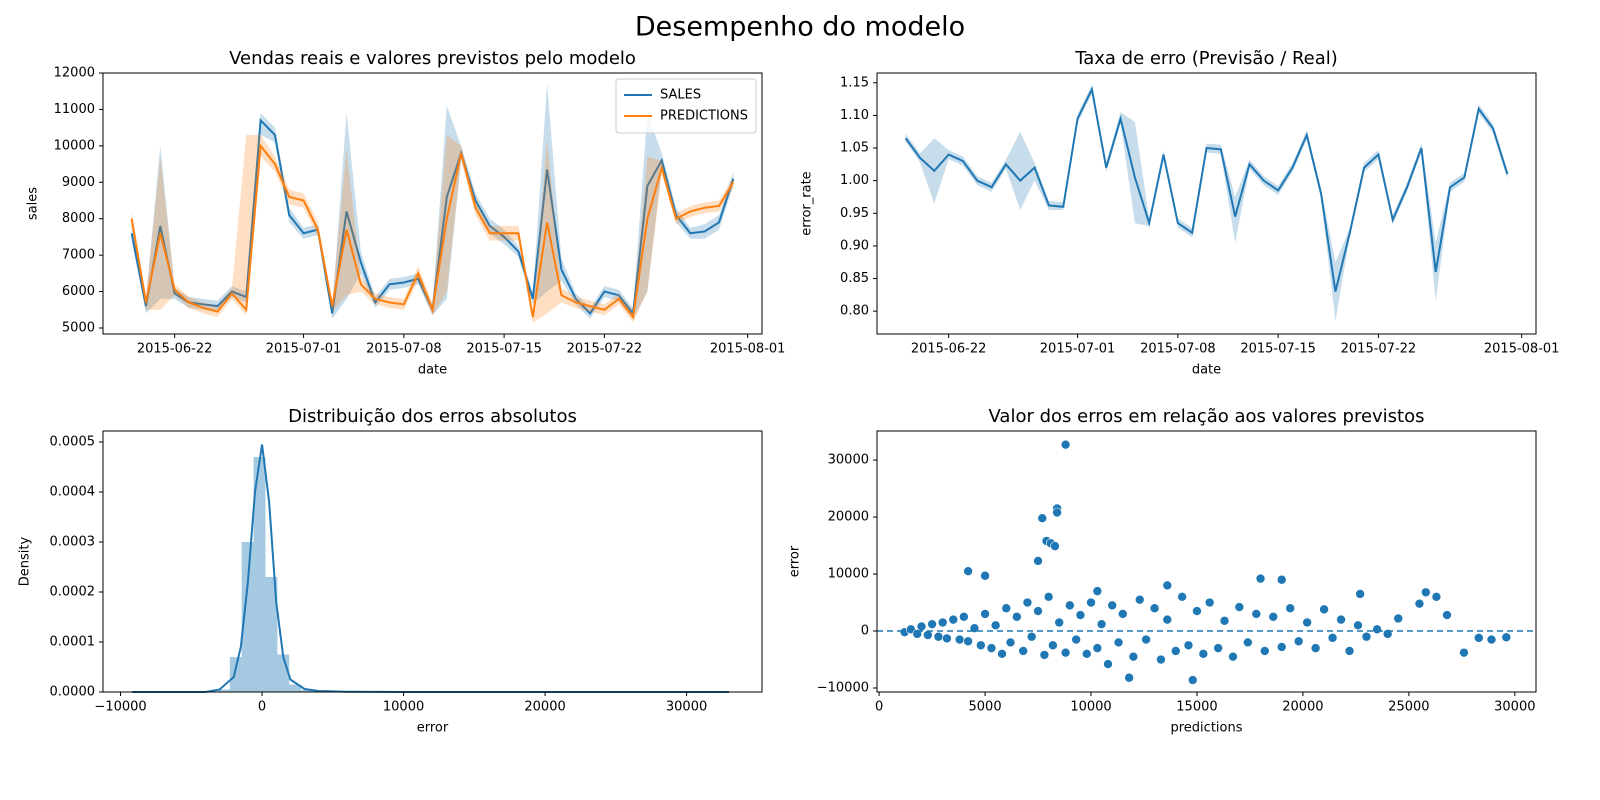 The image size is (1600, 800). Describe the element at coordinates (78, 327) in the screenshot. I see `y-tick-label: 5000` at that location.